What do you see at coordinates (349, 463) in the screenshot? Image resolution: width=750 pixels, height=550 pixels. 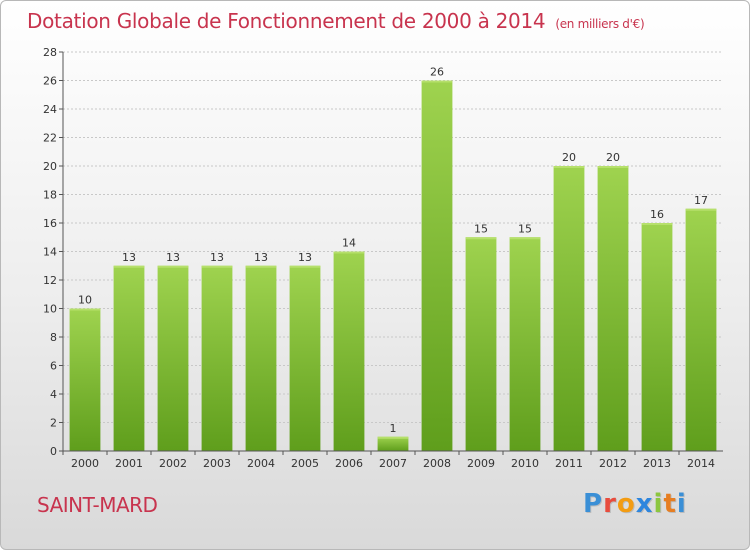 I see `x-tick-label: 2006` at bounding box center [349, 463].